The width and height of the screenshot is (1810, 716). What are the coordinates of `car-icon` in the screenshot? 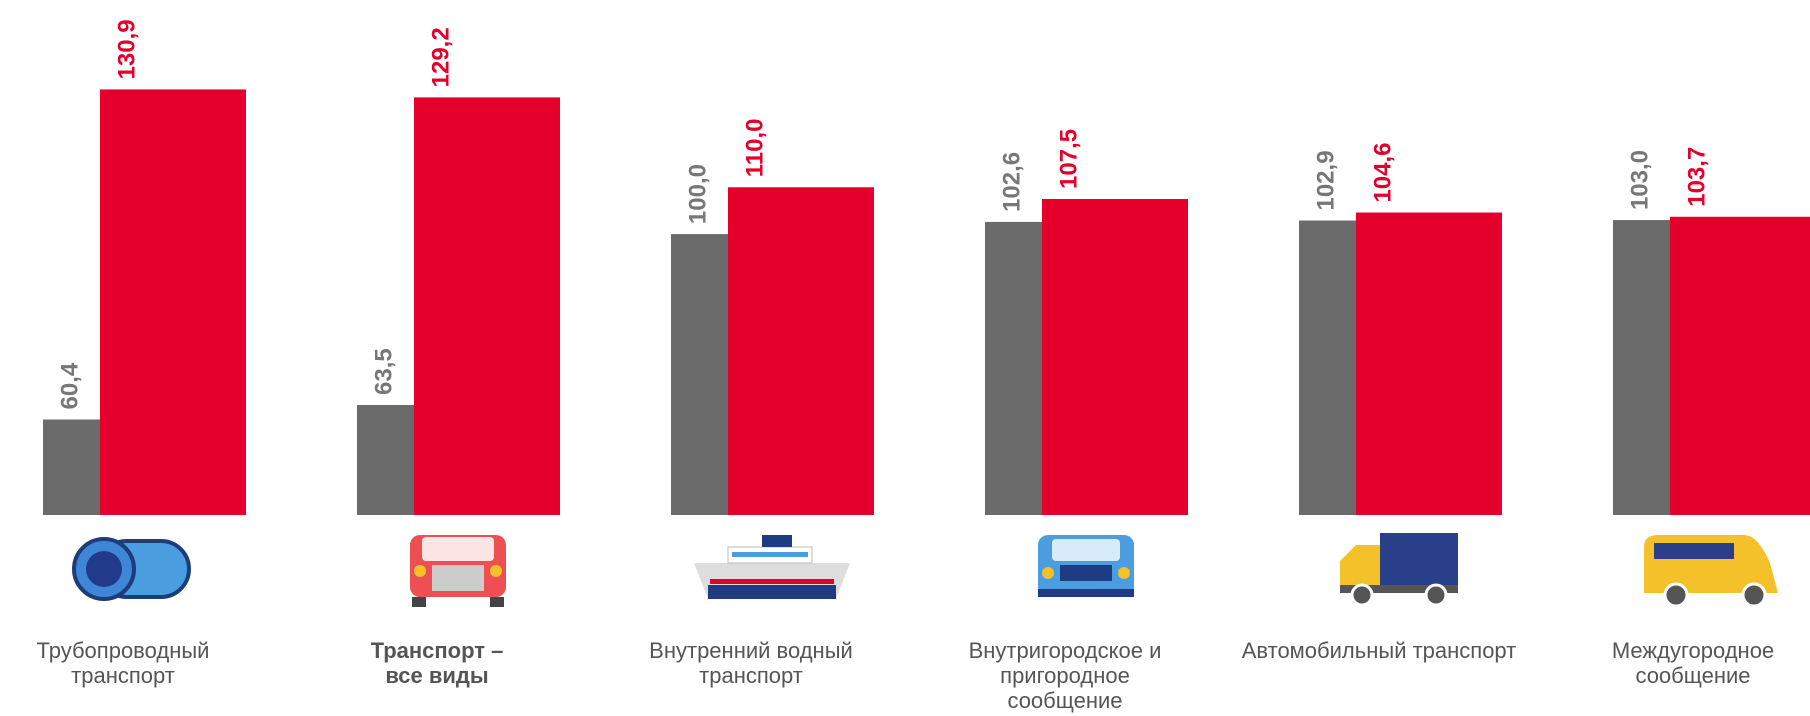 It's located at (458, 571).